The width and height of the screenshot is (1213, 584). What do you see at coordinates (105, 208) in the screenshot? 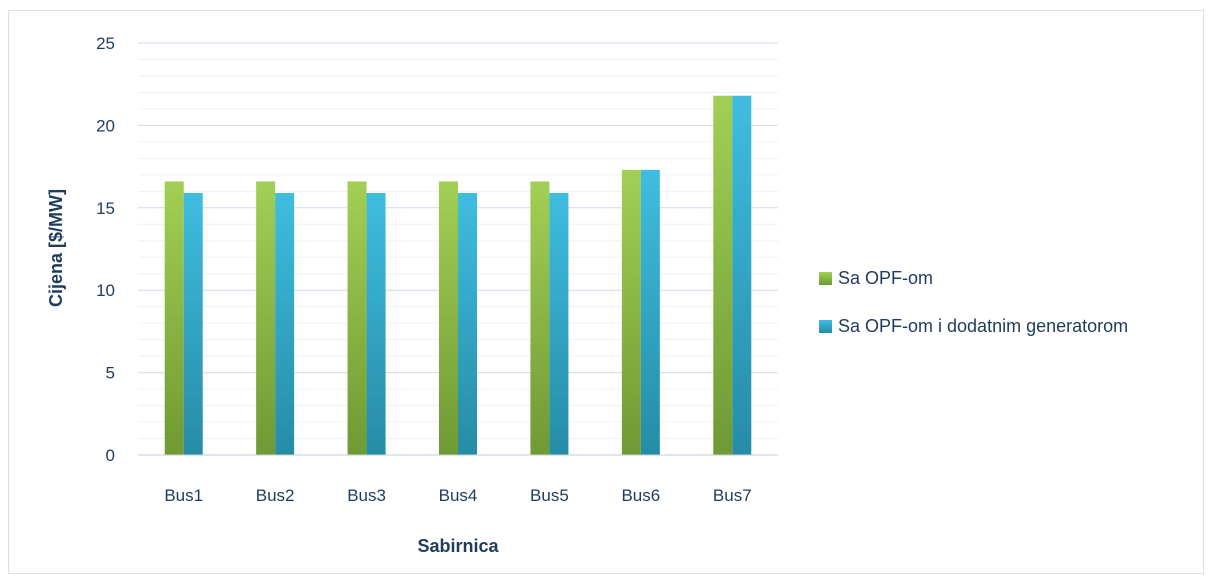
I see `y-tick-label: 15` at bounding box center [105, 208].